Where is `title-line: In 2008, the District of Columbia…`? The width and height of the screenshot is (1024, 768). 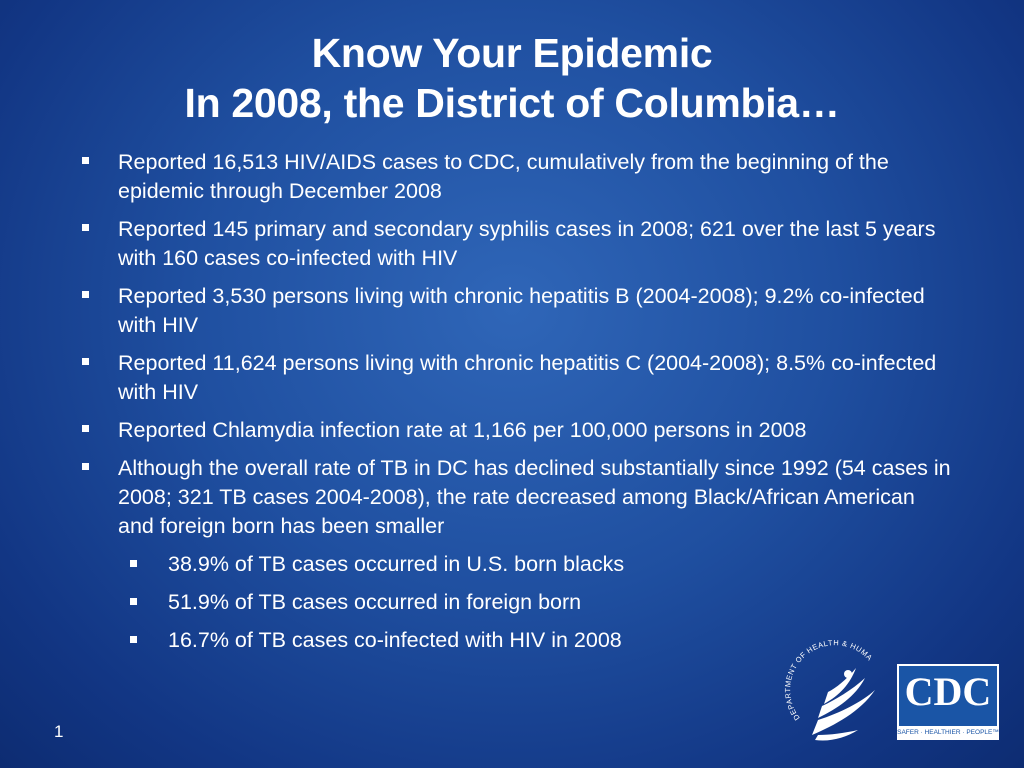
title-line: In 2008, the District of Columbia… is located at coordinates (512, 103).